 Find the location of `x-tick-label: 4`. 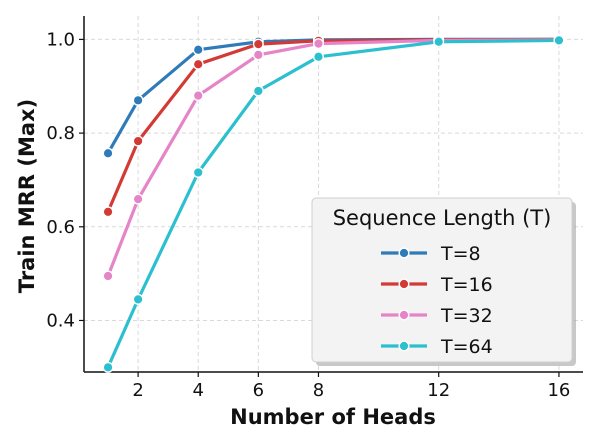

x-tick-label: 4 is located at coordinates (198, 390).